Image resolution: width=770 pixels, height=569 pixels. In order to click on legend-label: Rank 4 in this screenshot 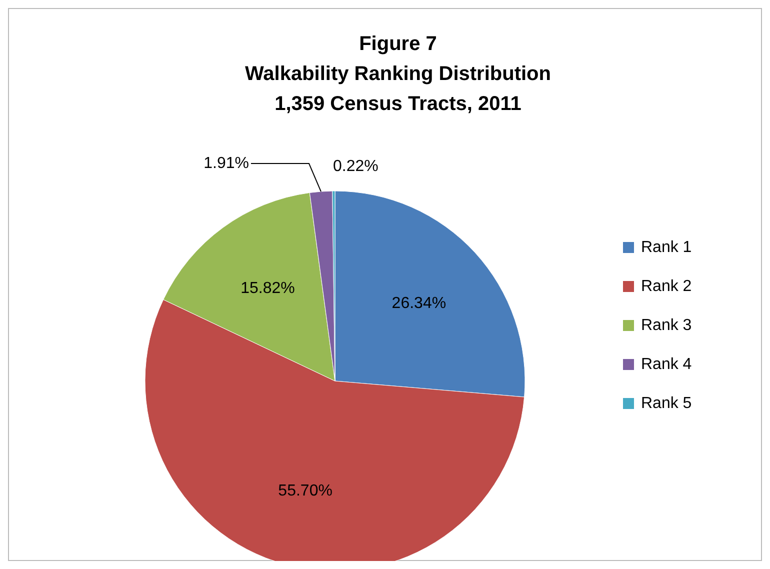, I will do `click(666, 365)`.